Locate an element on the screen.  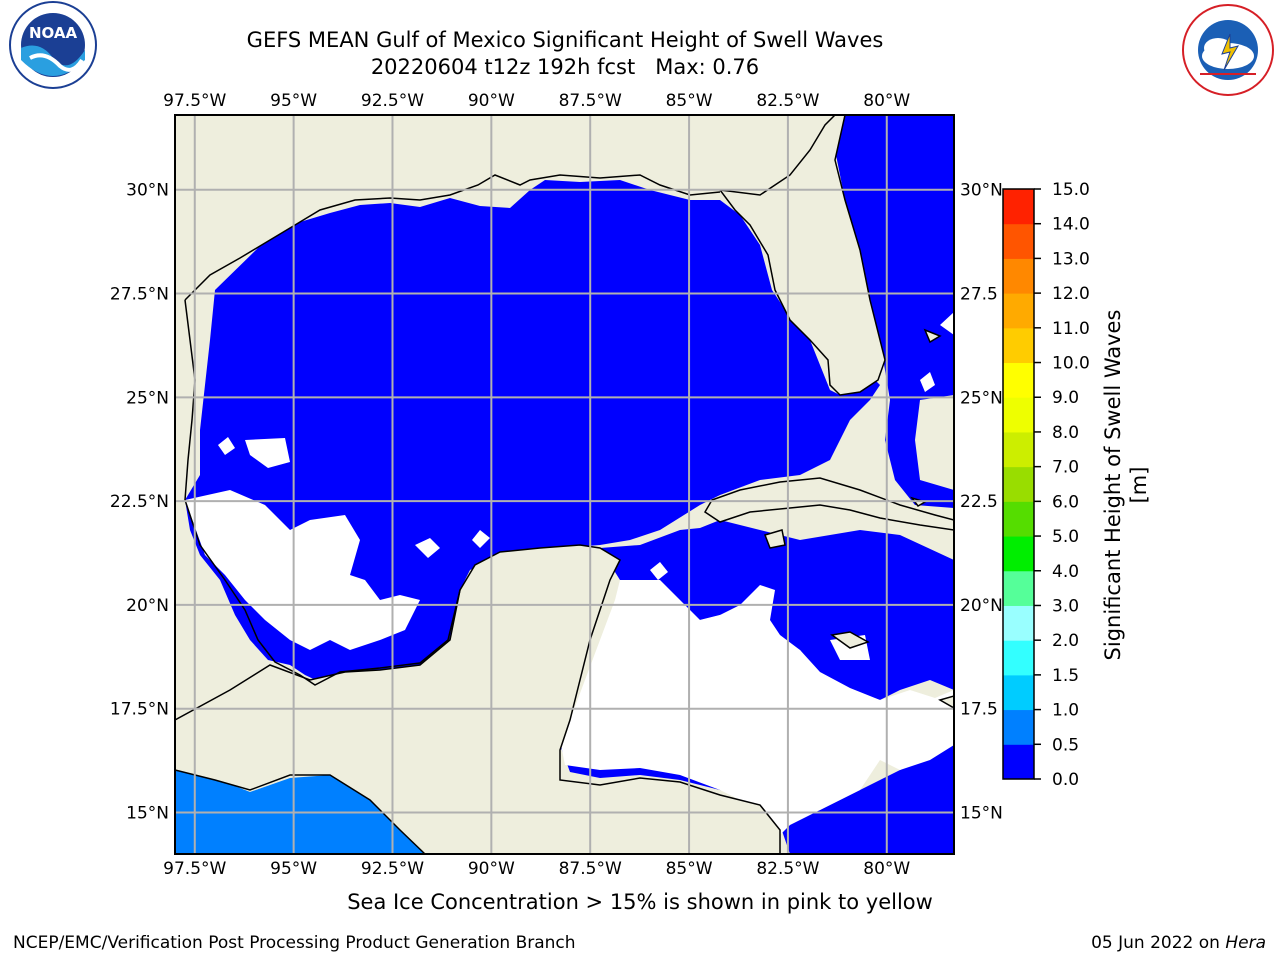
atlantic-swell-field is located at coordinates (894, 311).